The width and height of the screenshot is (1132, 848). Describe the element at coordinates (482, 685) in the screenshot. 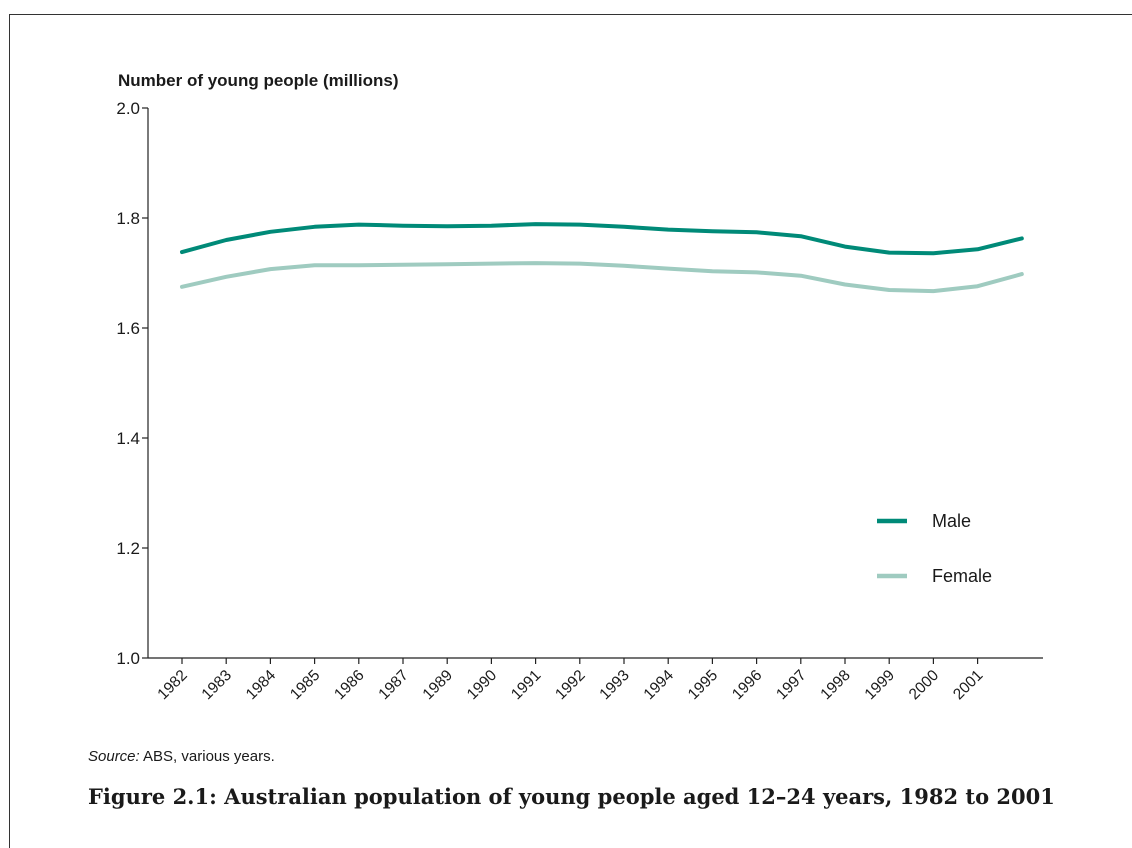

I see `x-tick-label: 1990` at that location.